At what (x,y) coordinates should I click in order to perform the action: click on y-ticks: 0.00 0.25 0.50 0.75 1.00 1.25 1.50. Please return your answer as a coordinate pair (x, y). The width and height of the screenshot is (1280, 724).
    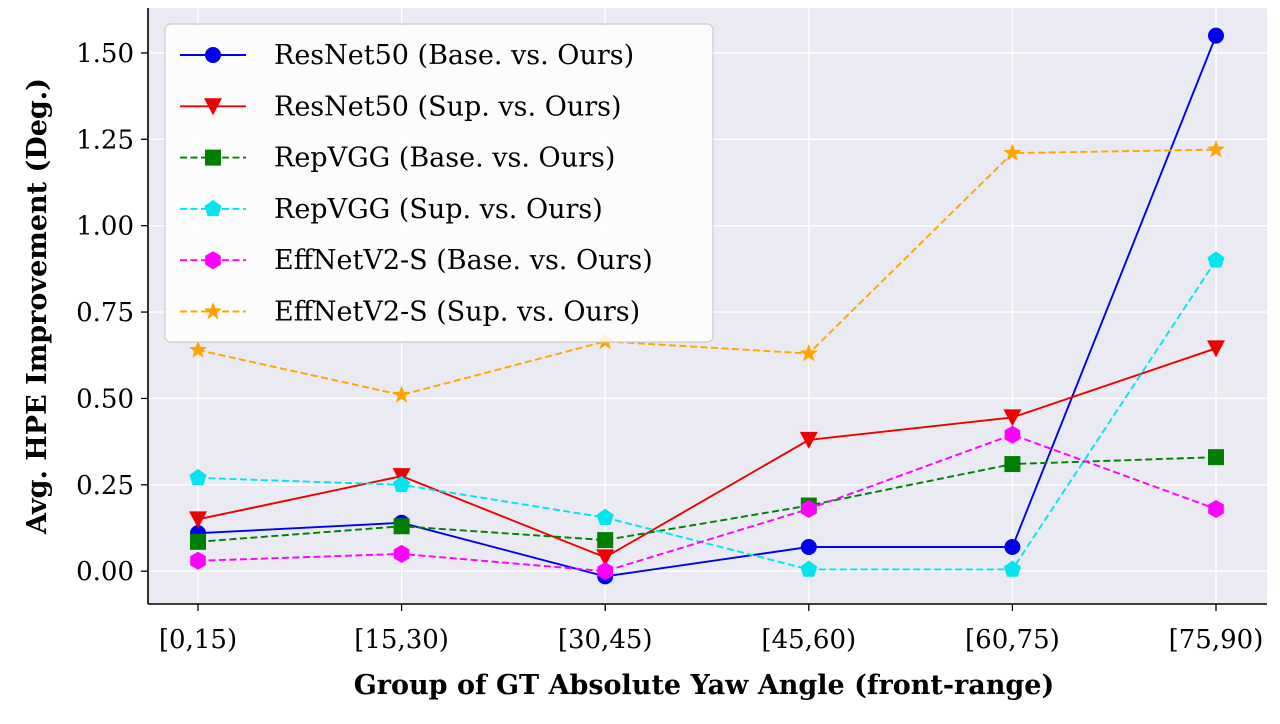
    Looking at the image, I should click on (112, 313).